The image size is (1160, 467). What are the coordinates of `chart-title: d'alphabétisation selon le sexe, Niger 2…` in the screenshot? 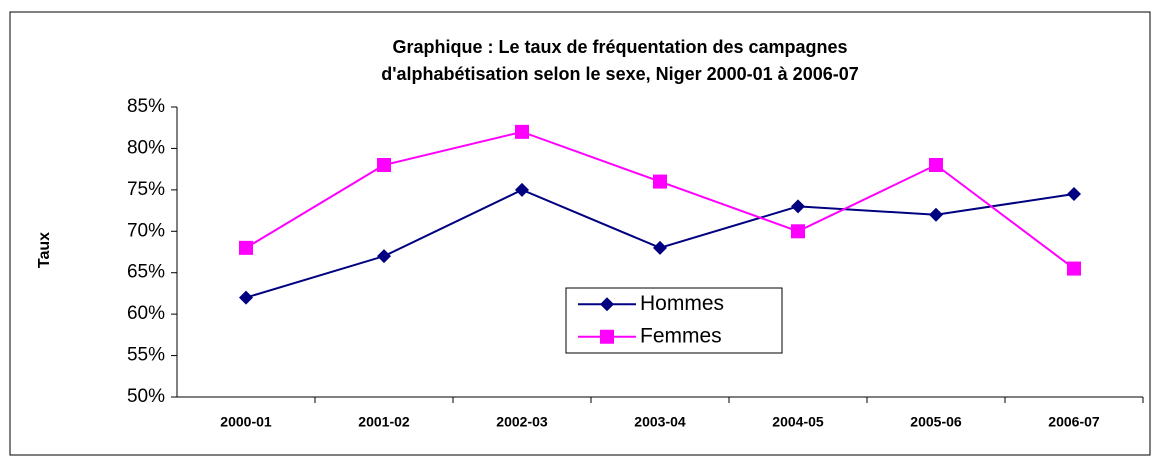 It's located at (620, 74).